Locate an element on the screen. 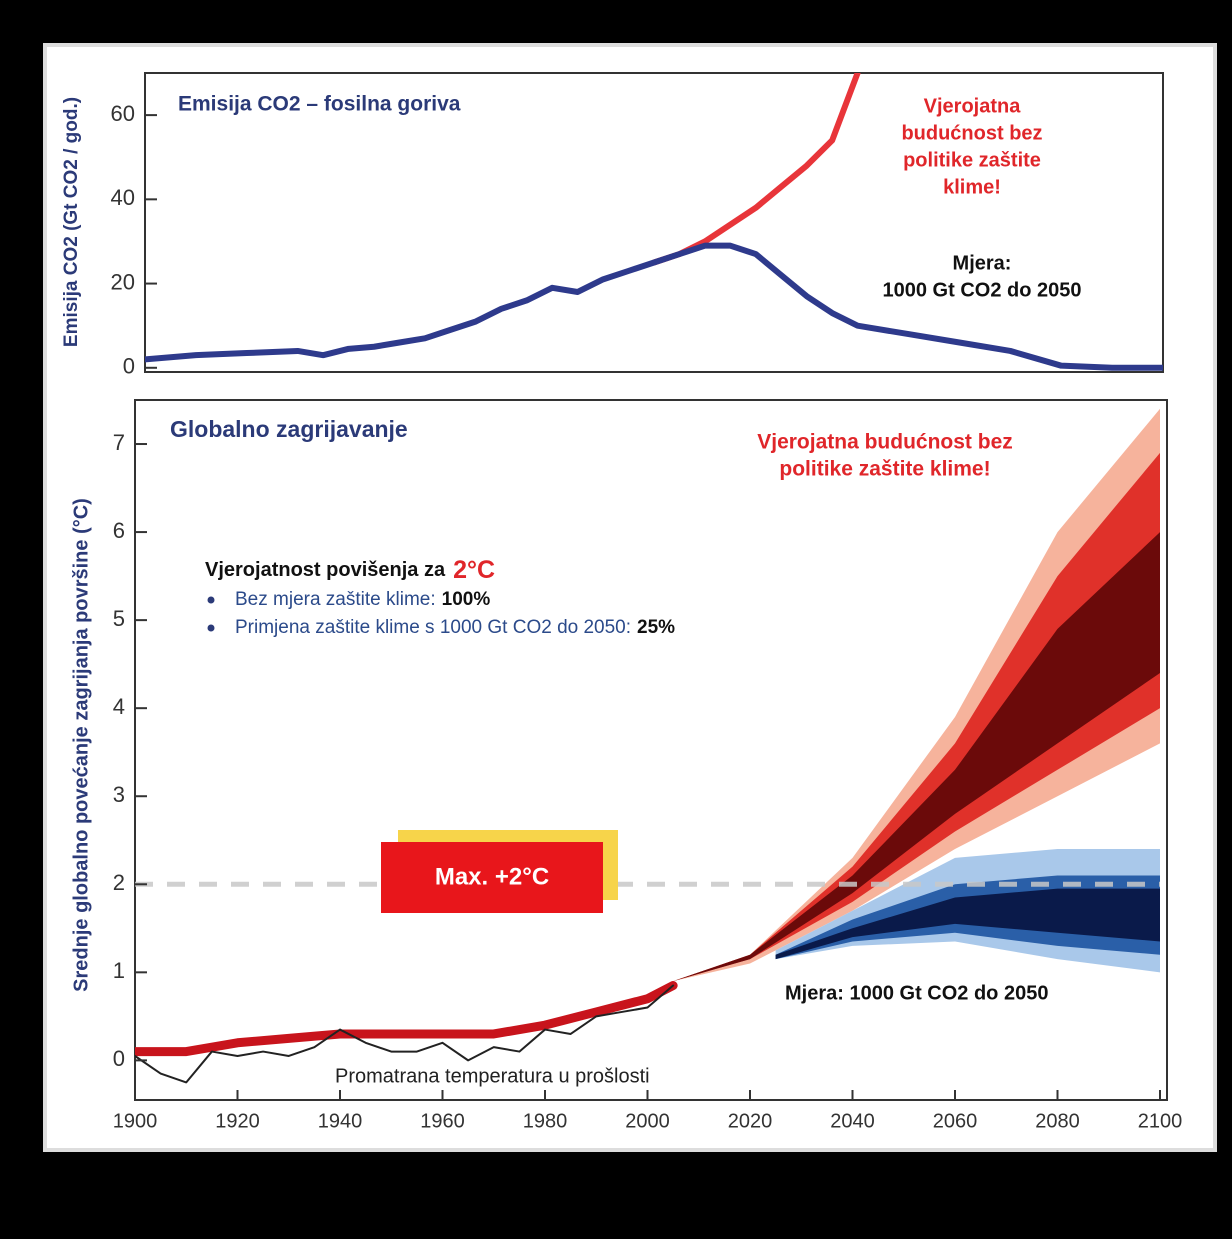 The width and height of the screenshot is (1232, 1239). annotation: Vjerojatna is located at coordinates (973, 106).